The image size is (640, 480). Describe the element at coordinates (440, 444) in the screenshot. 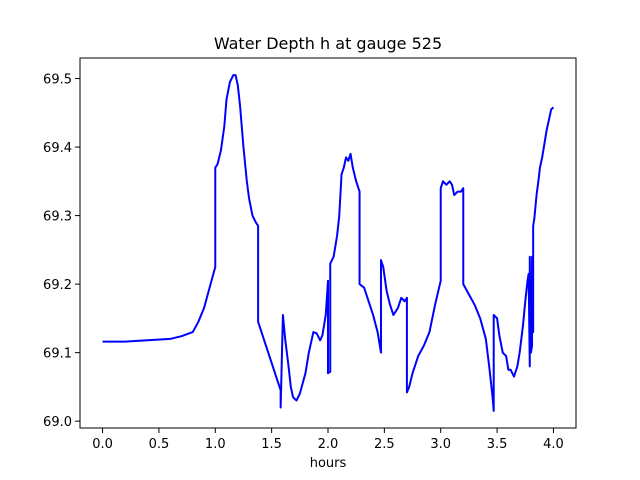

I see `x-tick-label: 3.0` at that location.